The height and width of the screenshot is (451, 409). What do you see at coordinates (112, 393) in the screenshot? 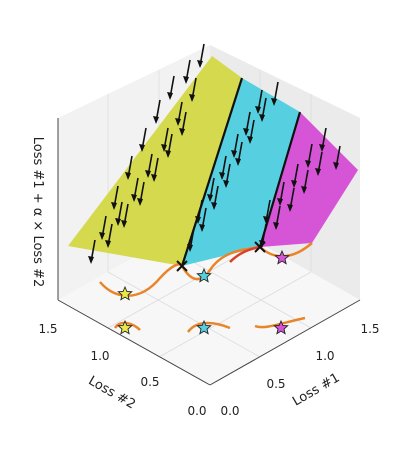
I see `ylabel: Loss #2` at bounding box center [112, 393].